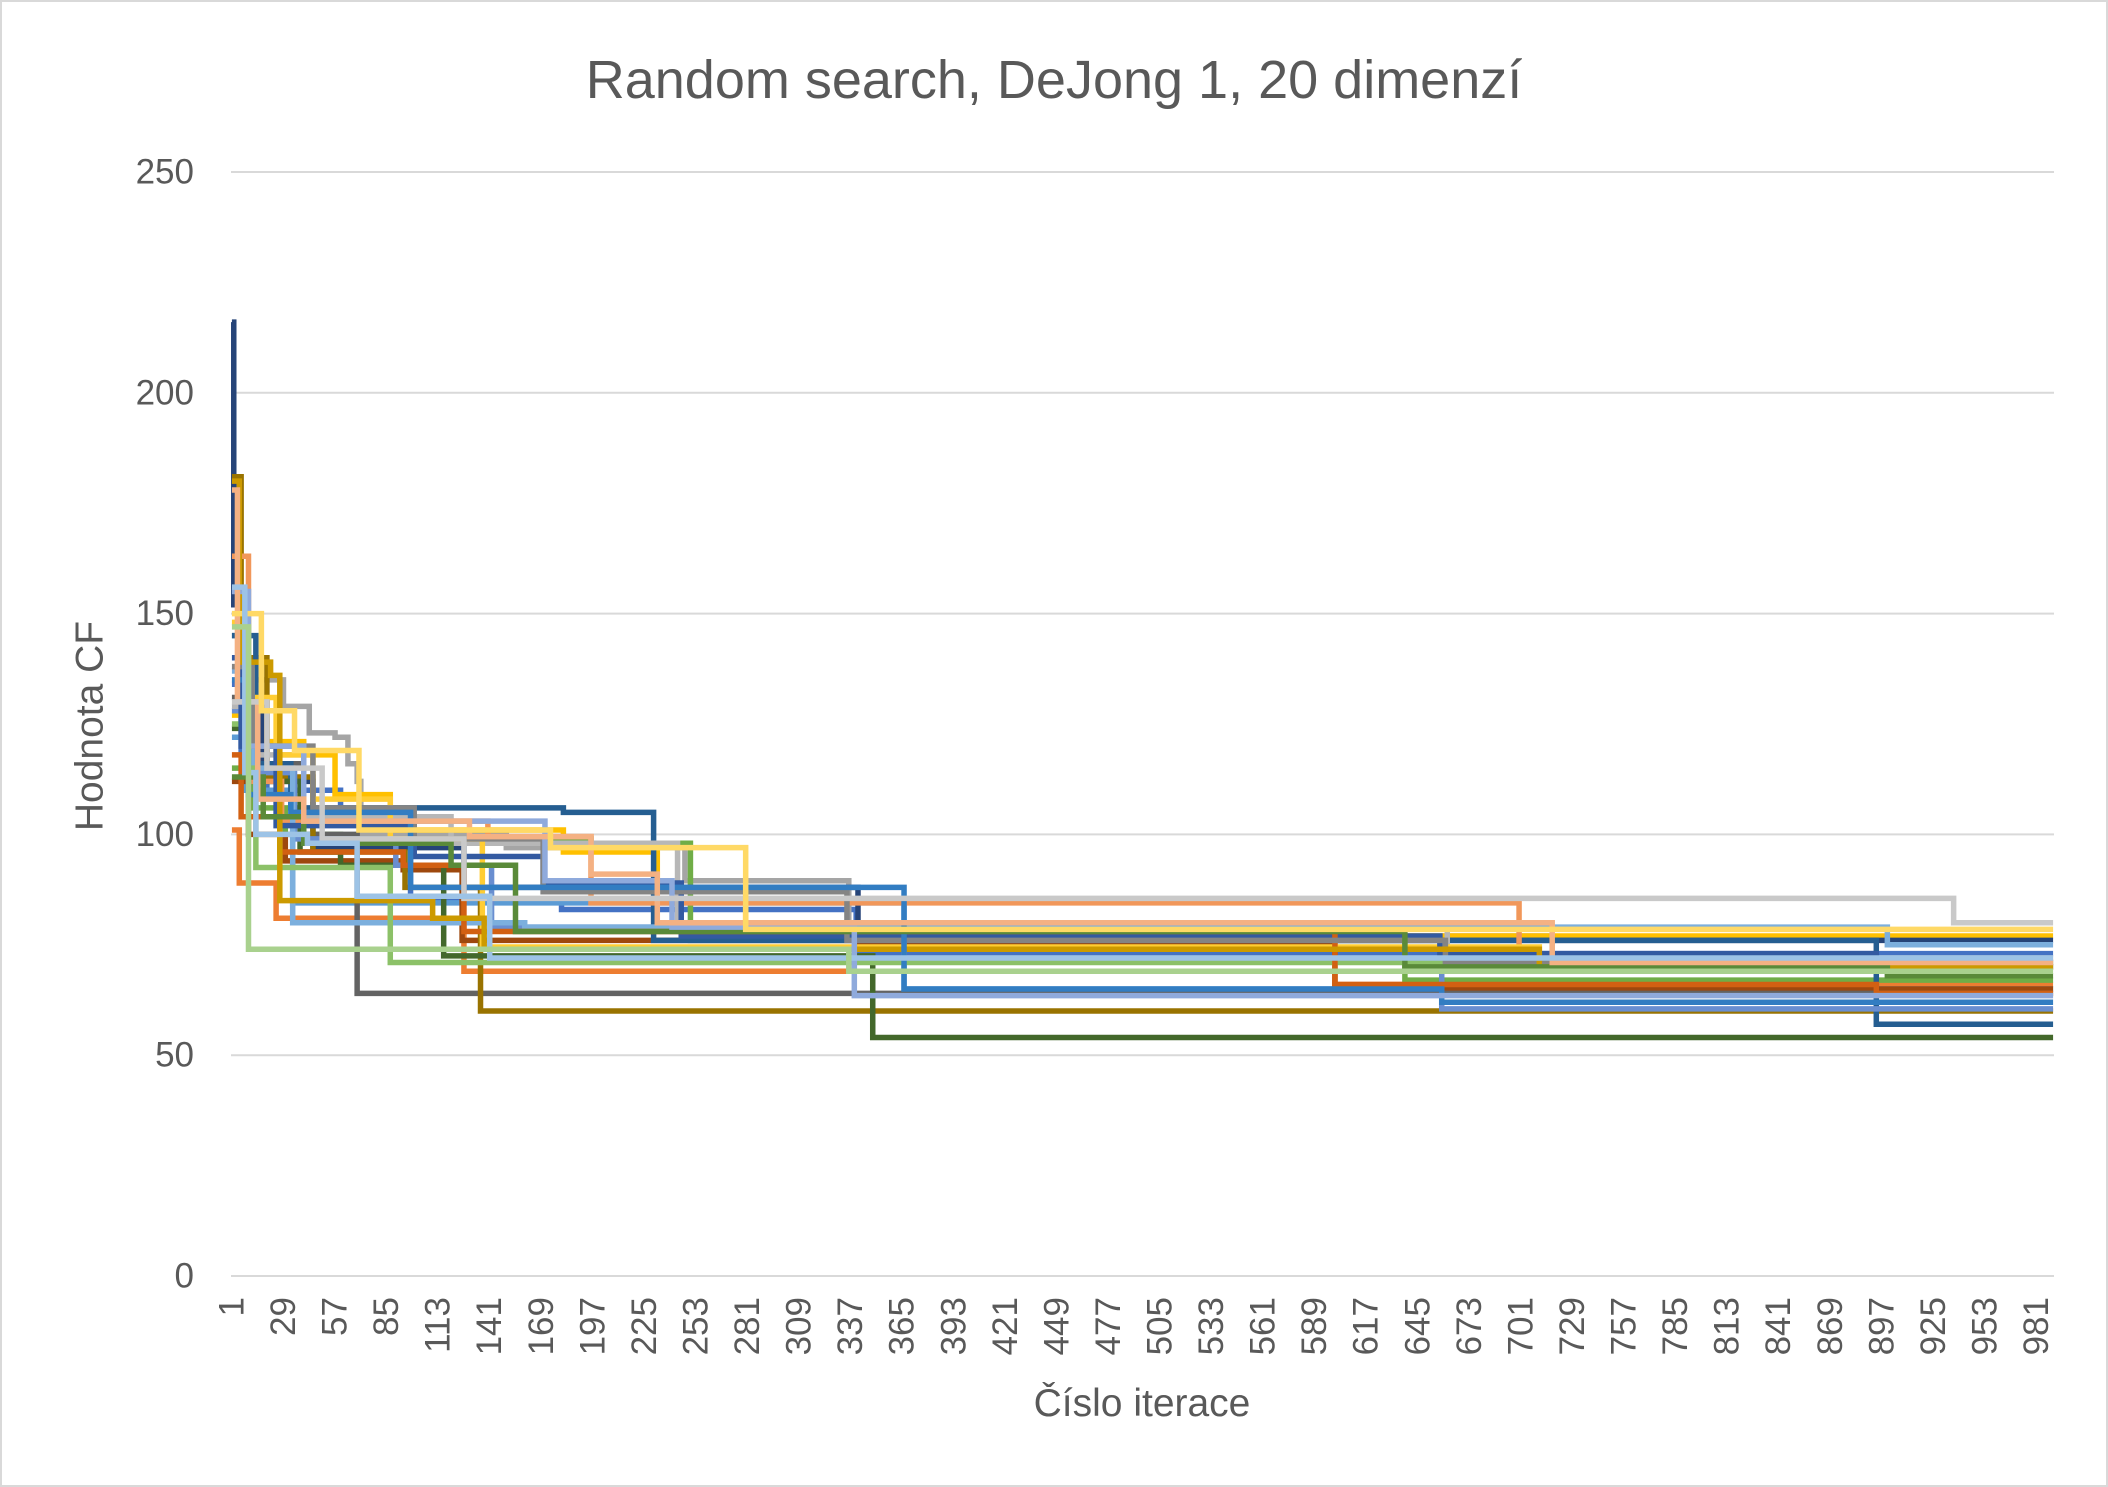 This screenshot has height=1487, width=2108. Describe the element at coordinates (644, 1326) in the screenshot. I see `x-tick-label: 225` at that location.